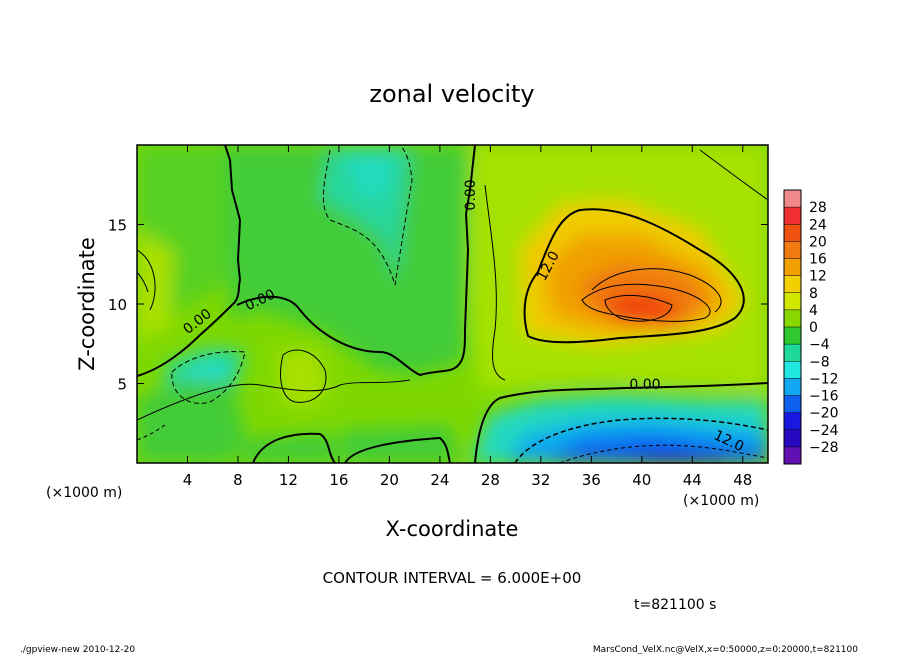 This screenshot has width=904, height=654. What do you see at coordinates (188, 480) in the screenshot?
I see `x-tick-label: 4` at bounding box center [188, 480].